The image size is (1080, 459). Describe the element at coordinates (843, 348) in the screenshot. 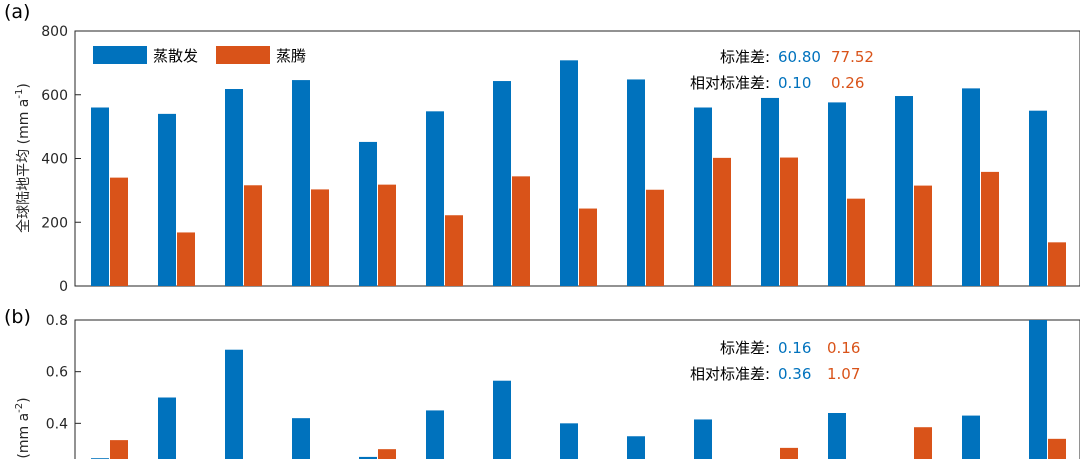

I see `stat-b-std-trans: 0.16` at that location.